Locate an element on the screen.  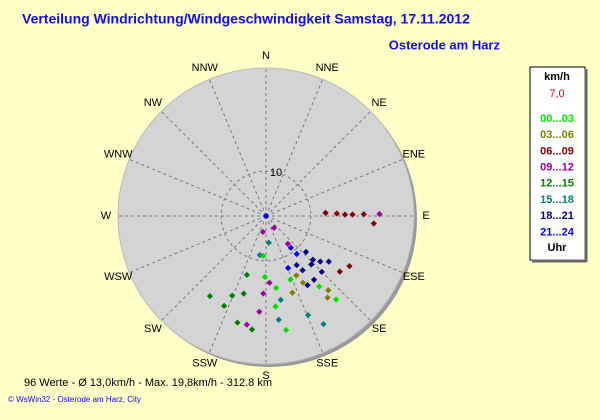
legend-label: 12...15 is located at coordinates (557, 184).